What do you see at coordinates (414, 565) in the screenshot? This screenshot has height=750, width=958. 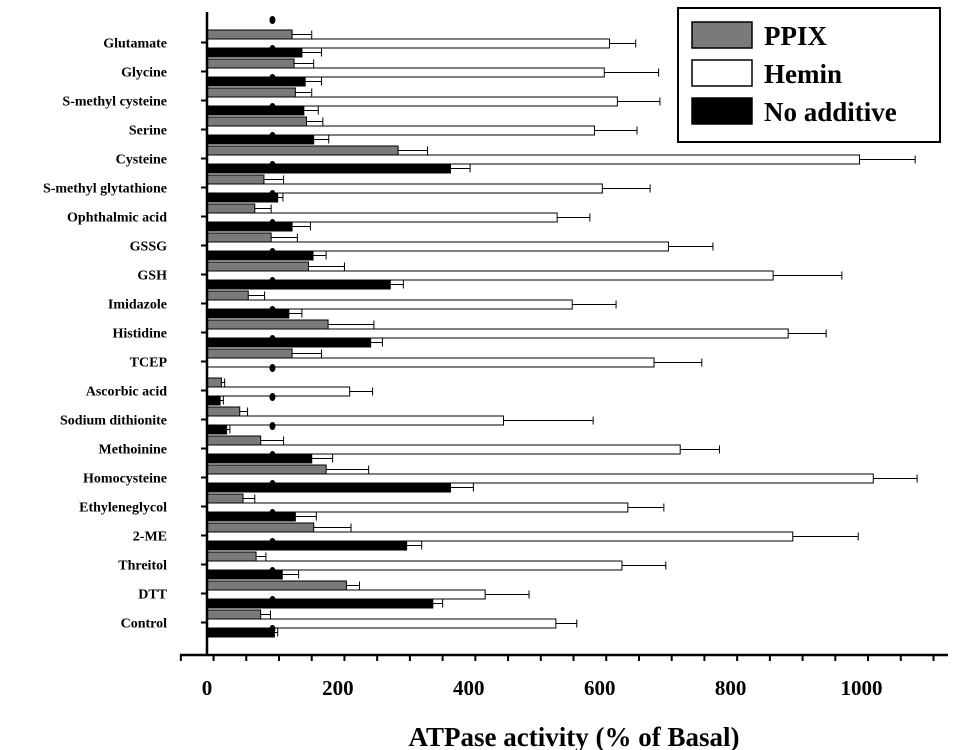 I see `bar-hemin-threitol` at bounding box center [414, 565].